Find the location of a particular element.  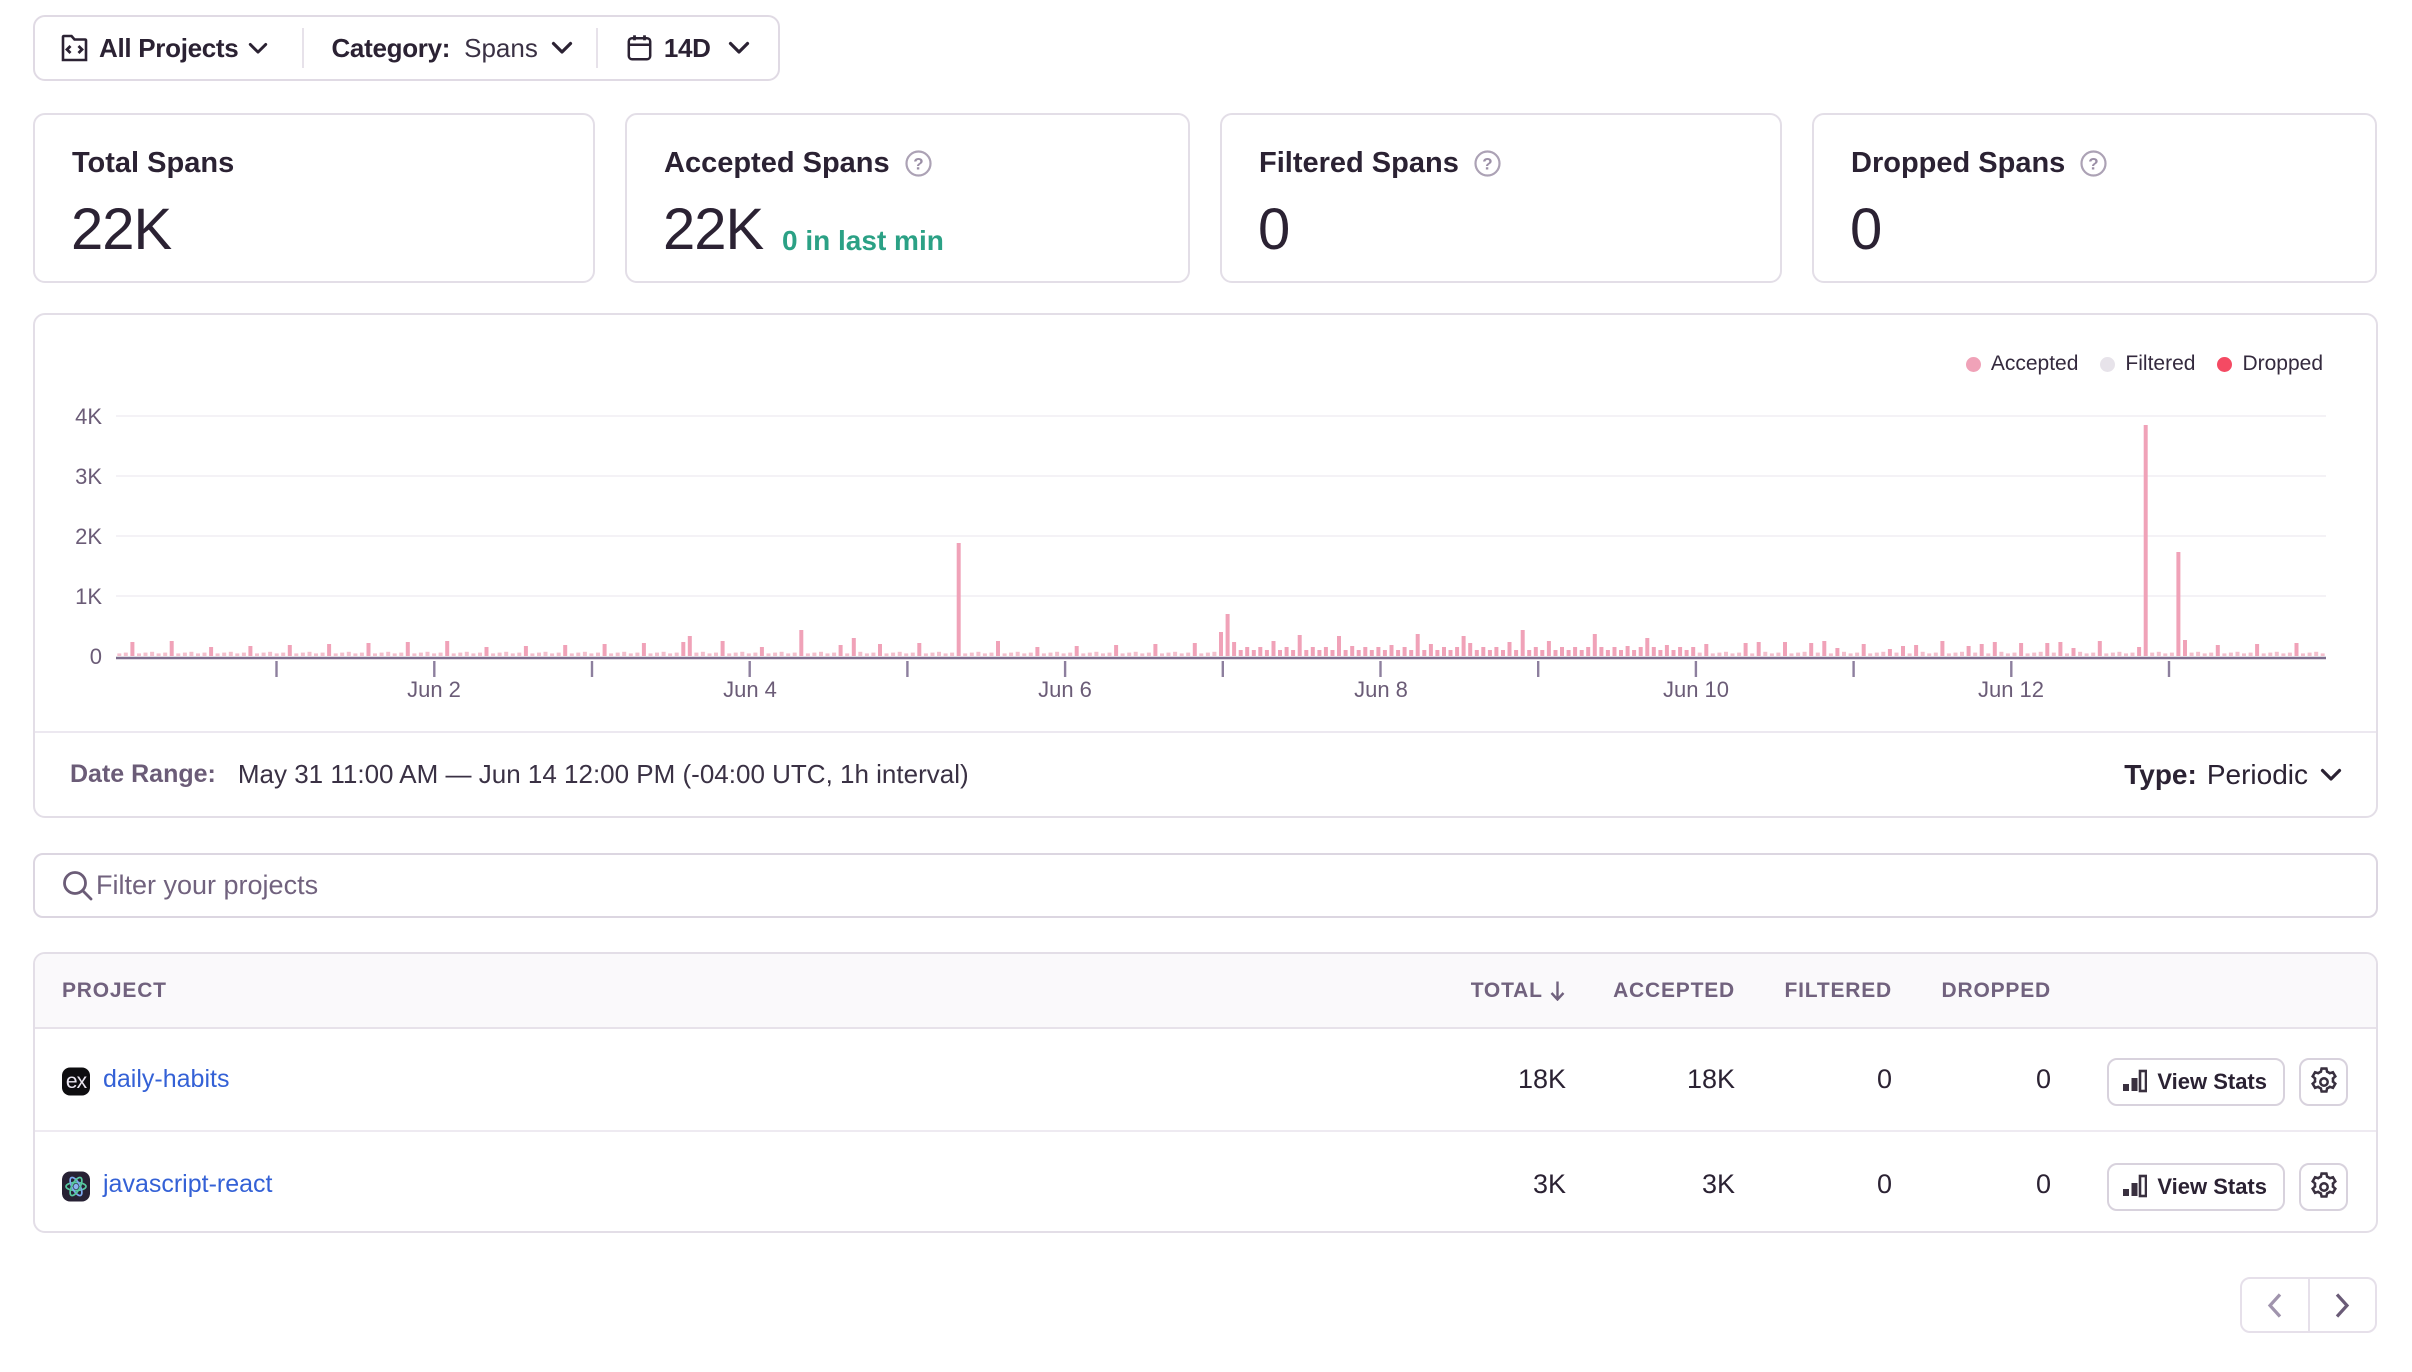

svg-text: 0 is located at coordinates (96, 656).